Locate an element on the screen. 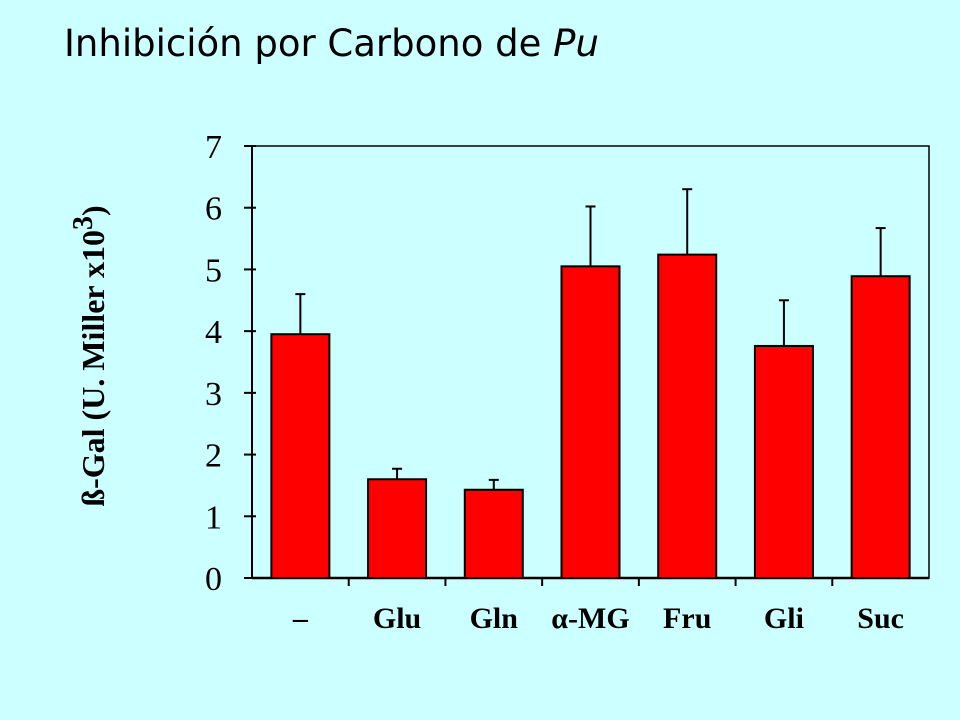  y-tick-label: 6 is located at coordinates (213, 209).